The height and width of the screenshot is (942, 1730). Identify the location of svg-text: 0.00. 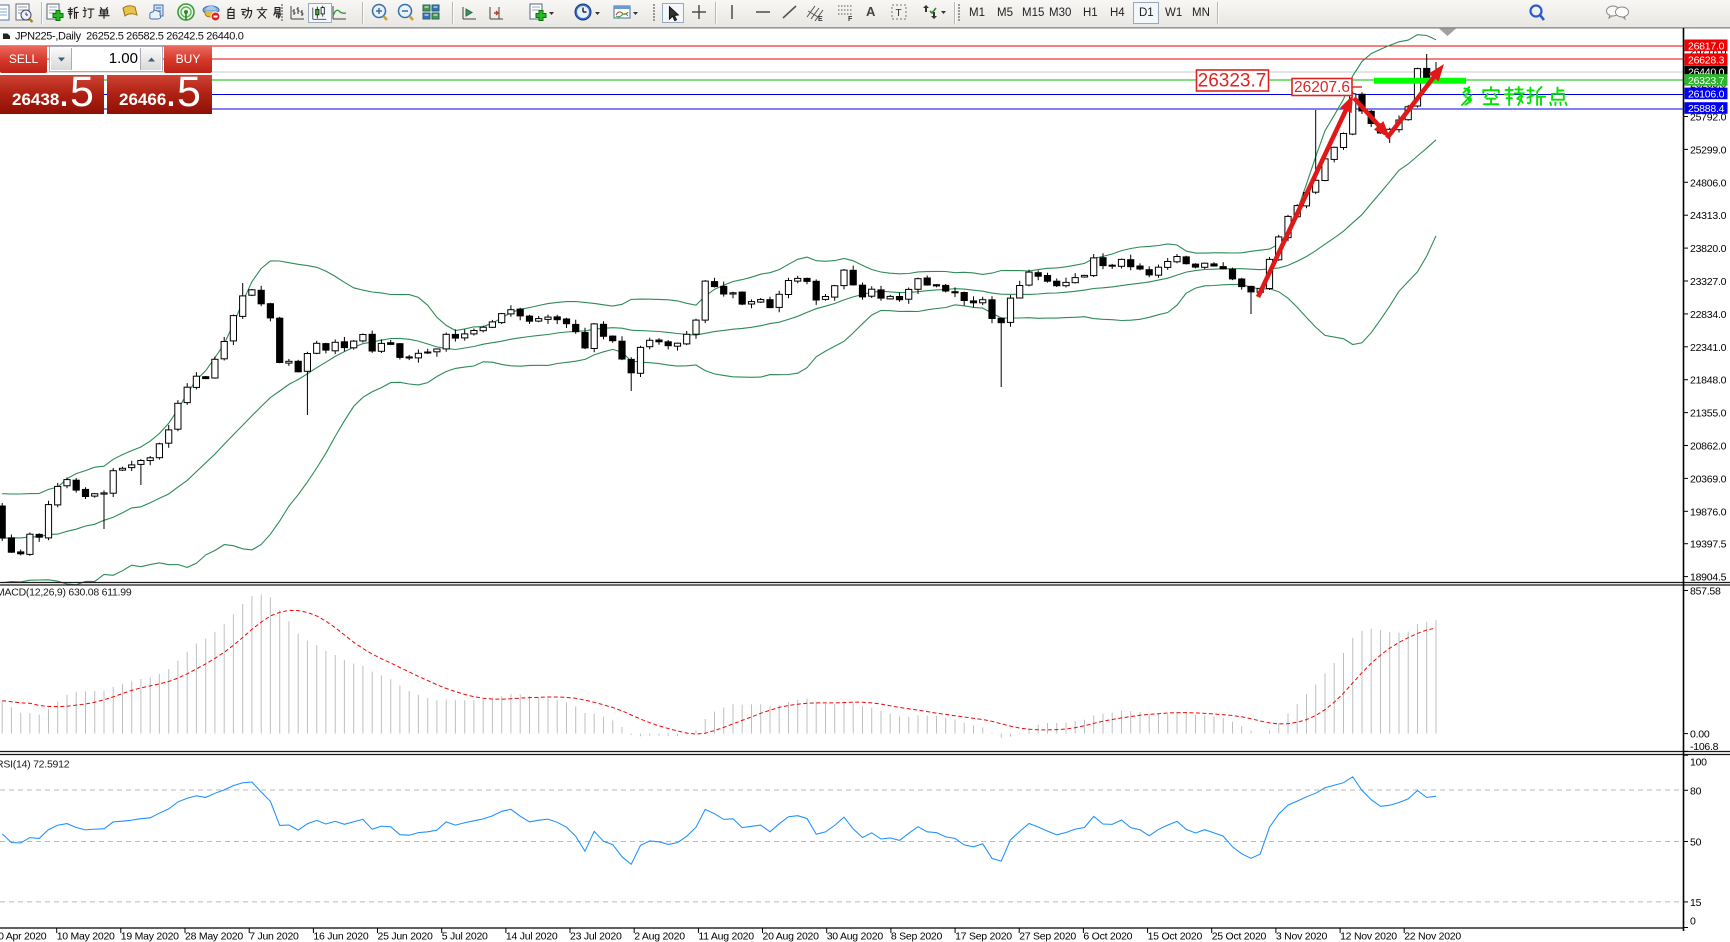
(1700, 735).